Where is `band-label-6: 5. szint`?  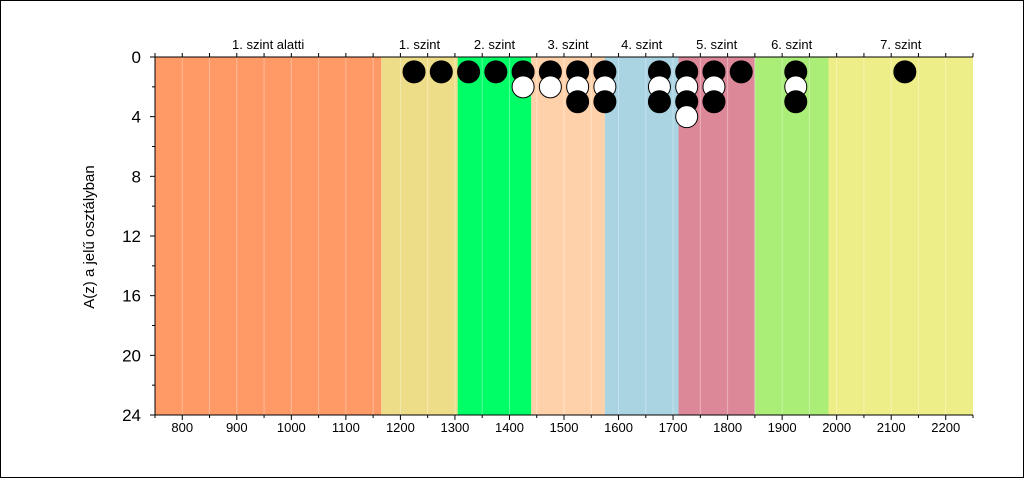
band-label-6: 5. szint is located at coordinates (717, 44).